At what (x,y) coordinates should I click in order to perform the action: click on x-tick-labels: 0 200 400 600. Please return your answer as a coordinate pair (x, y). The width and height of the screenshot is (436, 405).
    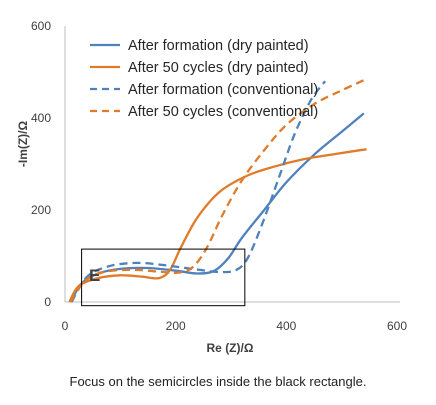
    Looking at the image, I should click on (235, 326).